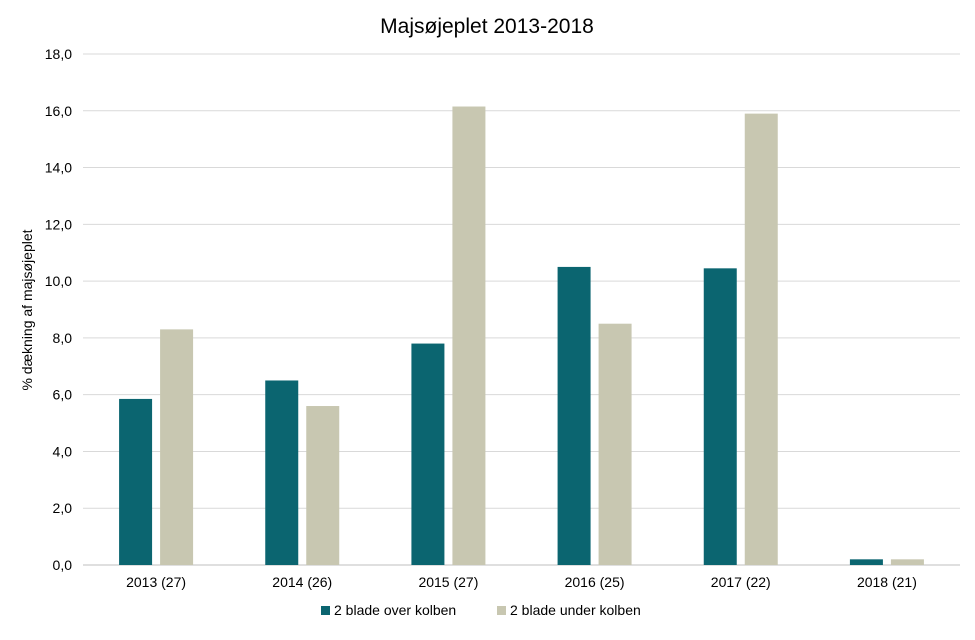 This screenshot has width=975, height=640. I want to click on y-tick-label: 8,0, so click(63, 338).